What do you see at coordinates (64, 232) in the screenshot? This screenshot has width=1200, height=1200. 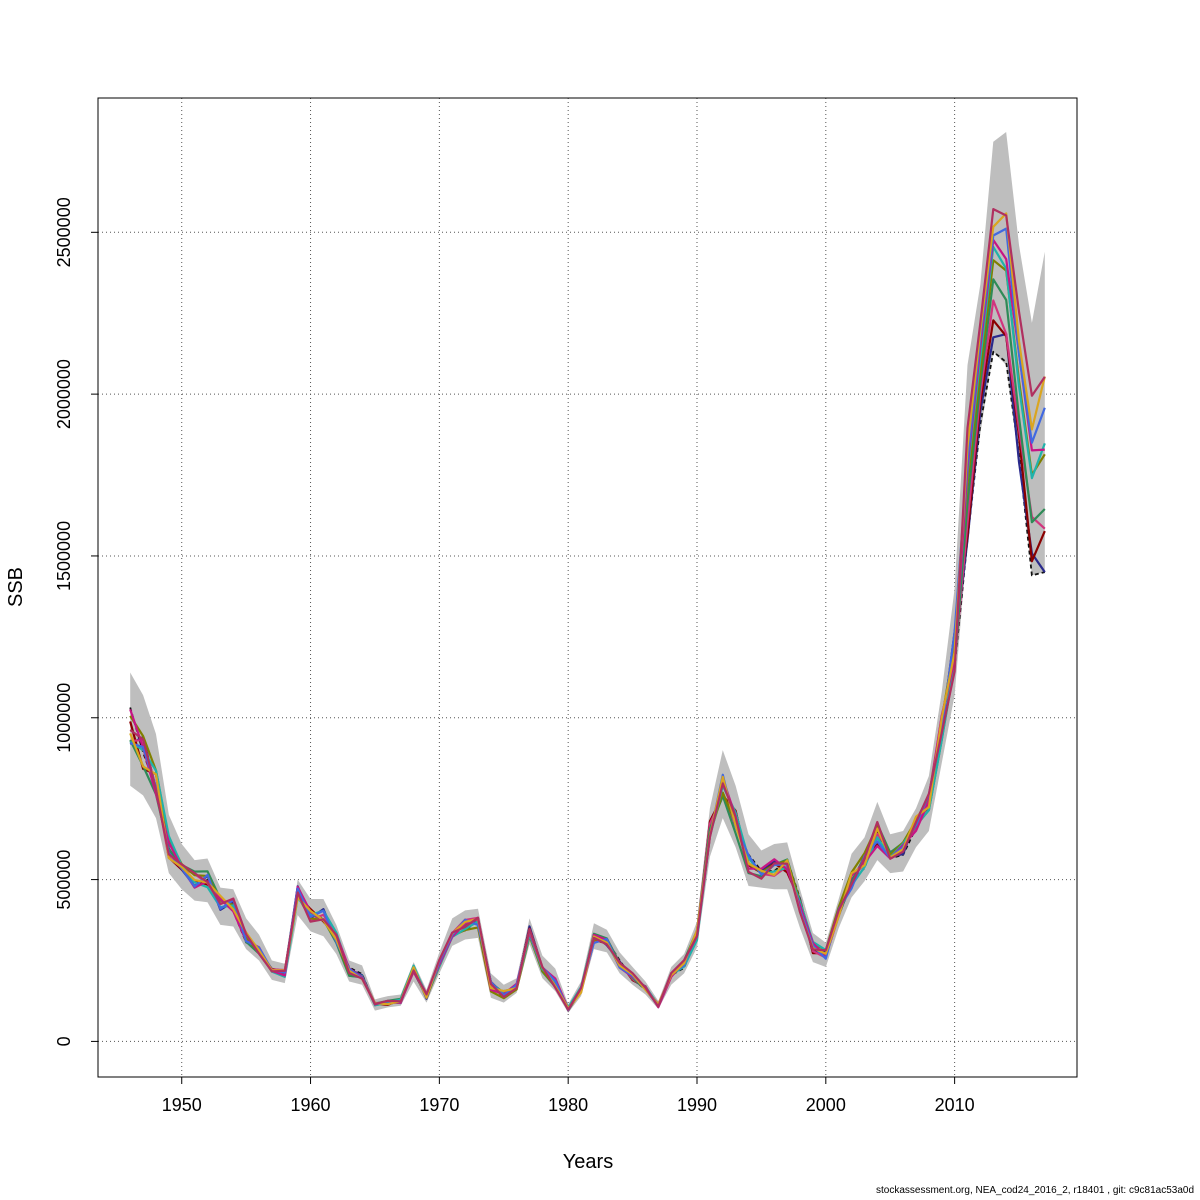 I see `y-tick-label: 2500000` at bounding box center [64, 232].